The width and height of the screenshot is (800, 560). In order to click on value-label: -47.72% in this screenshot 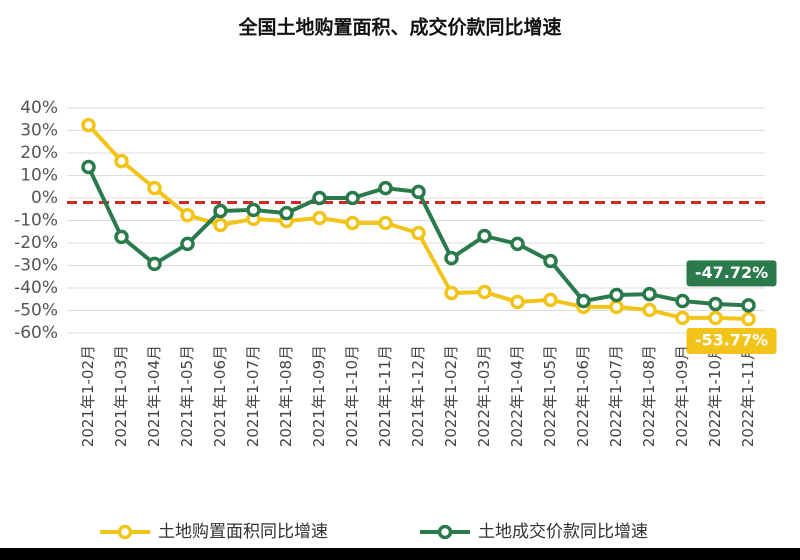, I will do `click(731, 272)`.